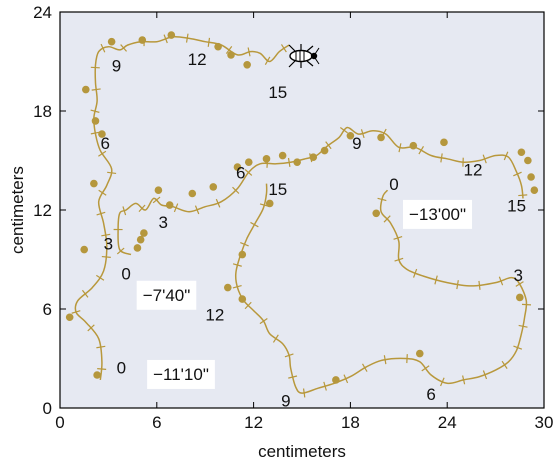 This screenshot has width=554, height=464. What do you see at coordinates (59, 422) in the screenshot?
I see `x-tick-label: 0` at bounding box center [59, 422].